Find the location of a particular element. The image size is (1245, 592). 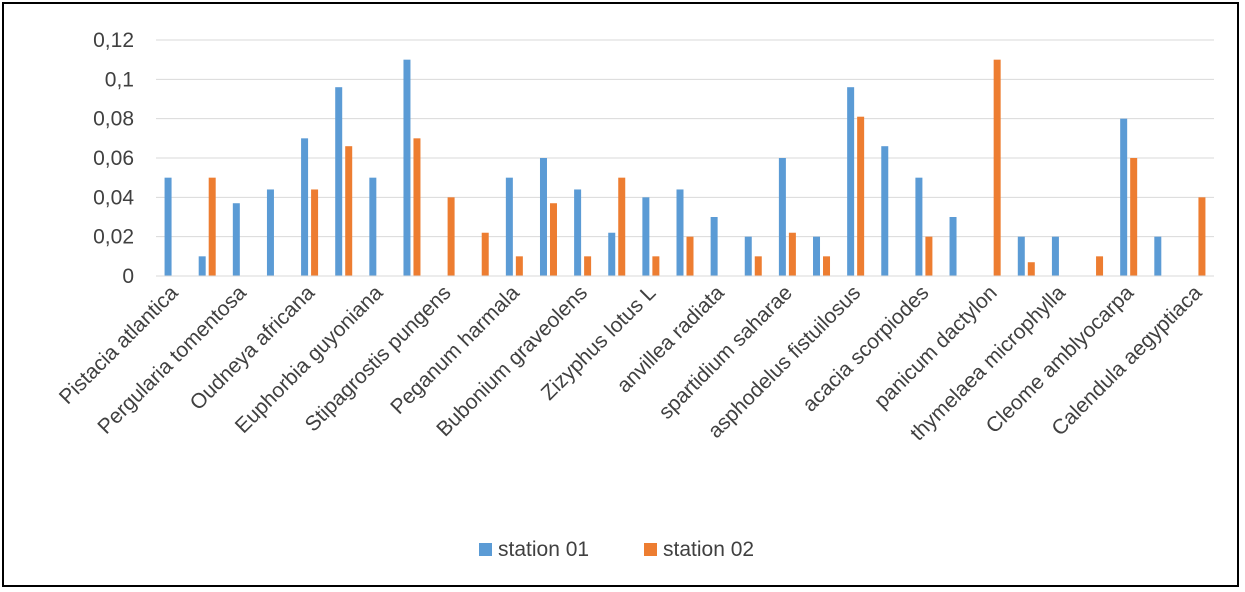

x-category-label: Zizyphus lotus L is located at coordinates (599, 343).